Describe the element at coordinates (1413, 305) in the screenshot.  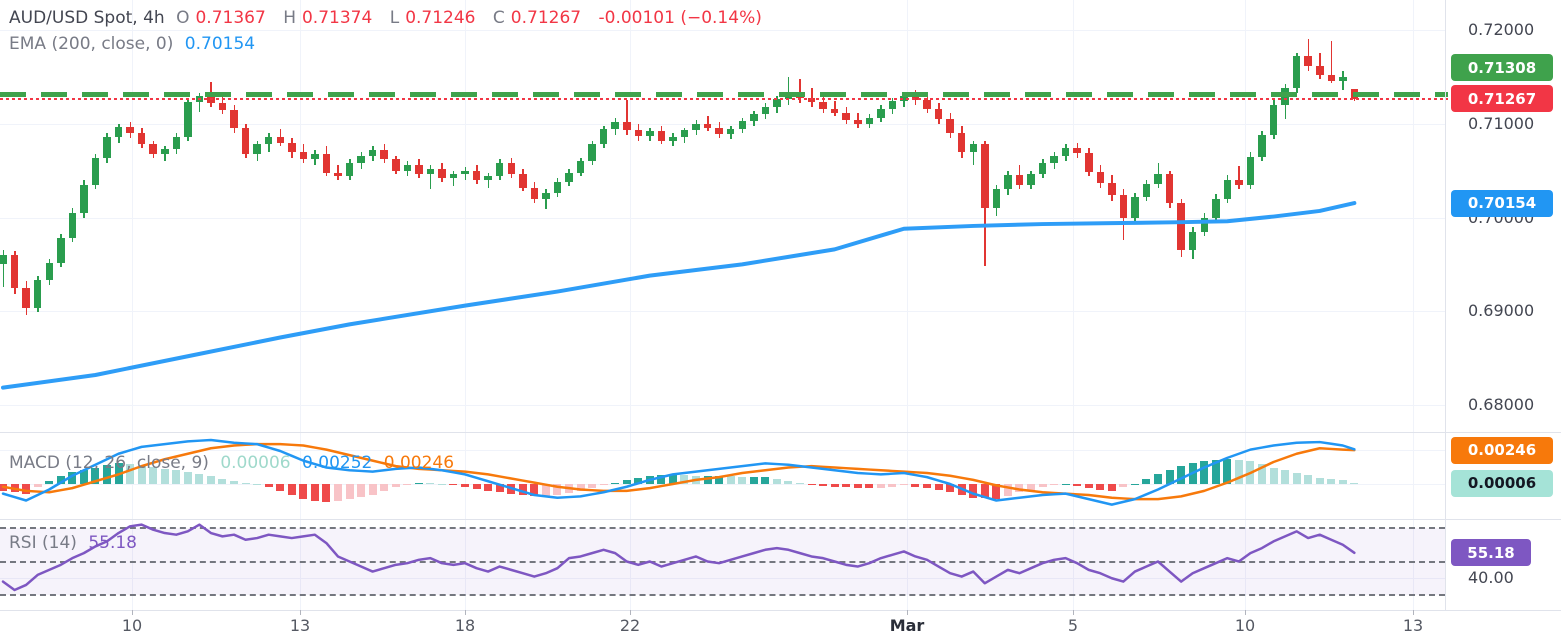
I see `vertical-gridline` at that location.